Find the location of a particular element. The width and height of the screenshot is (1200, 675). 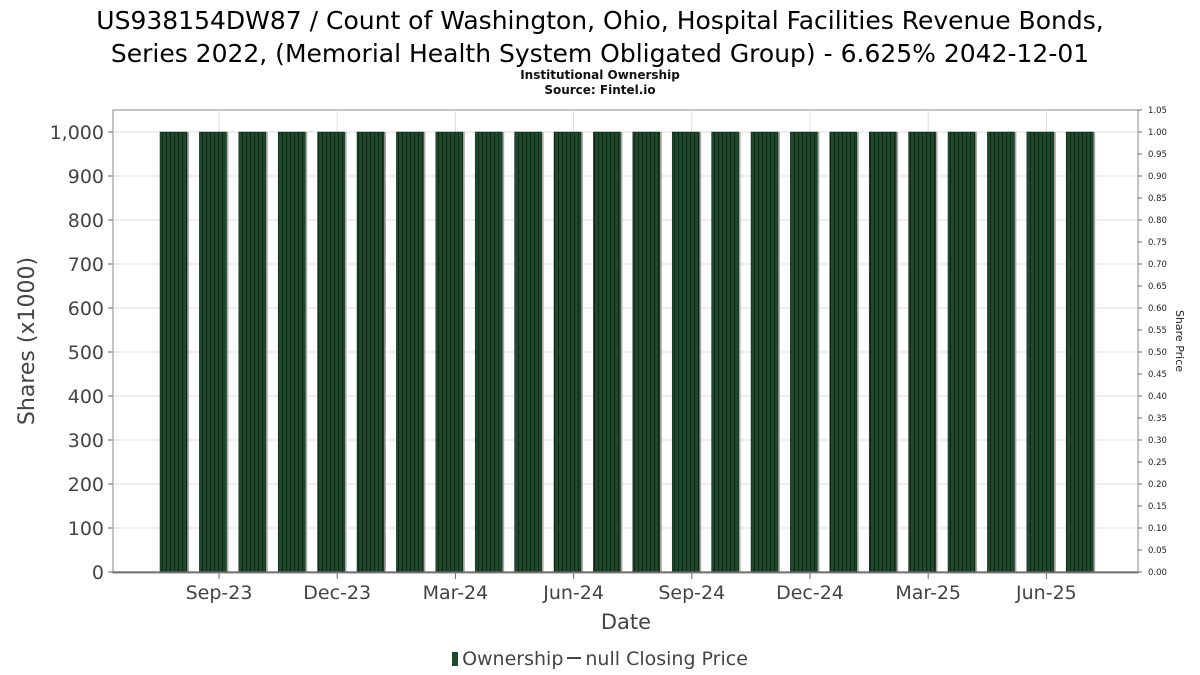

legend-price-swatch is located at coordinates (574, 658).